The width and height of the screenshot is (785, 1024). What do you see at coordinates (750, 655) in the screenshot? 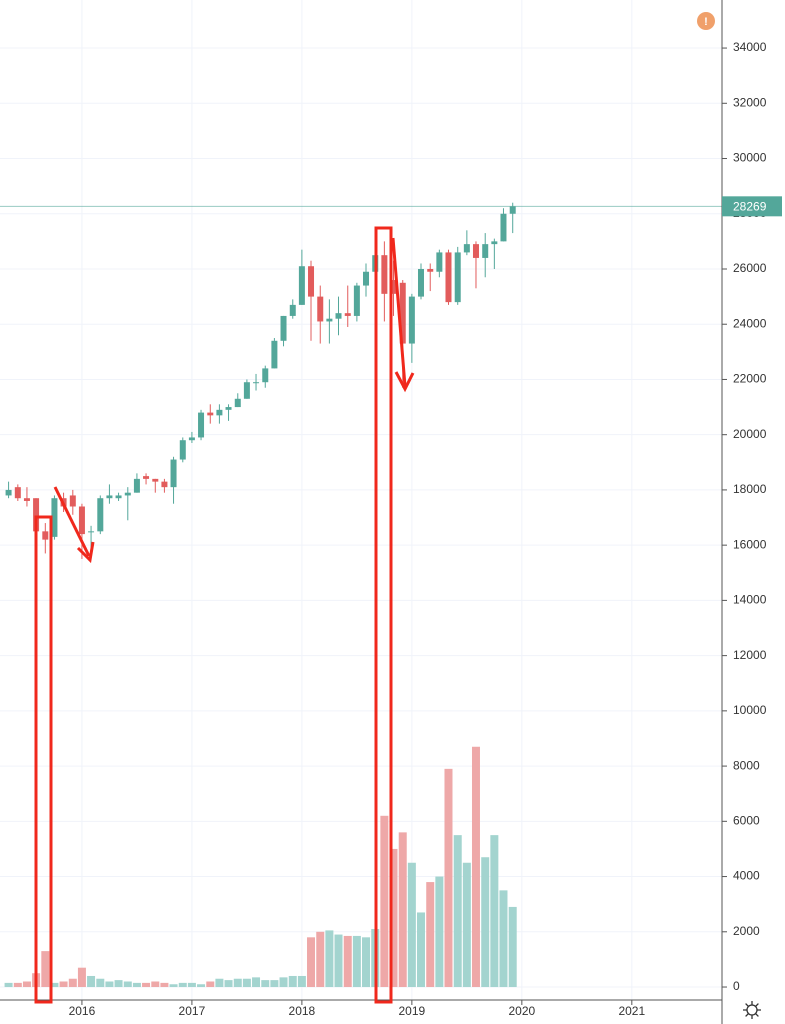
I see `y-tick-label: 12000` at bounding box center [750, 655].